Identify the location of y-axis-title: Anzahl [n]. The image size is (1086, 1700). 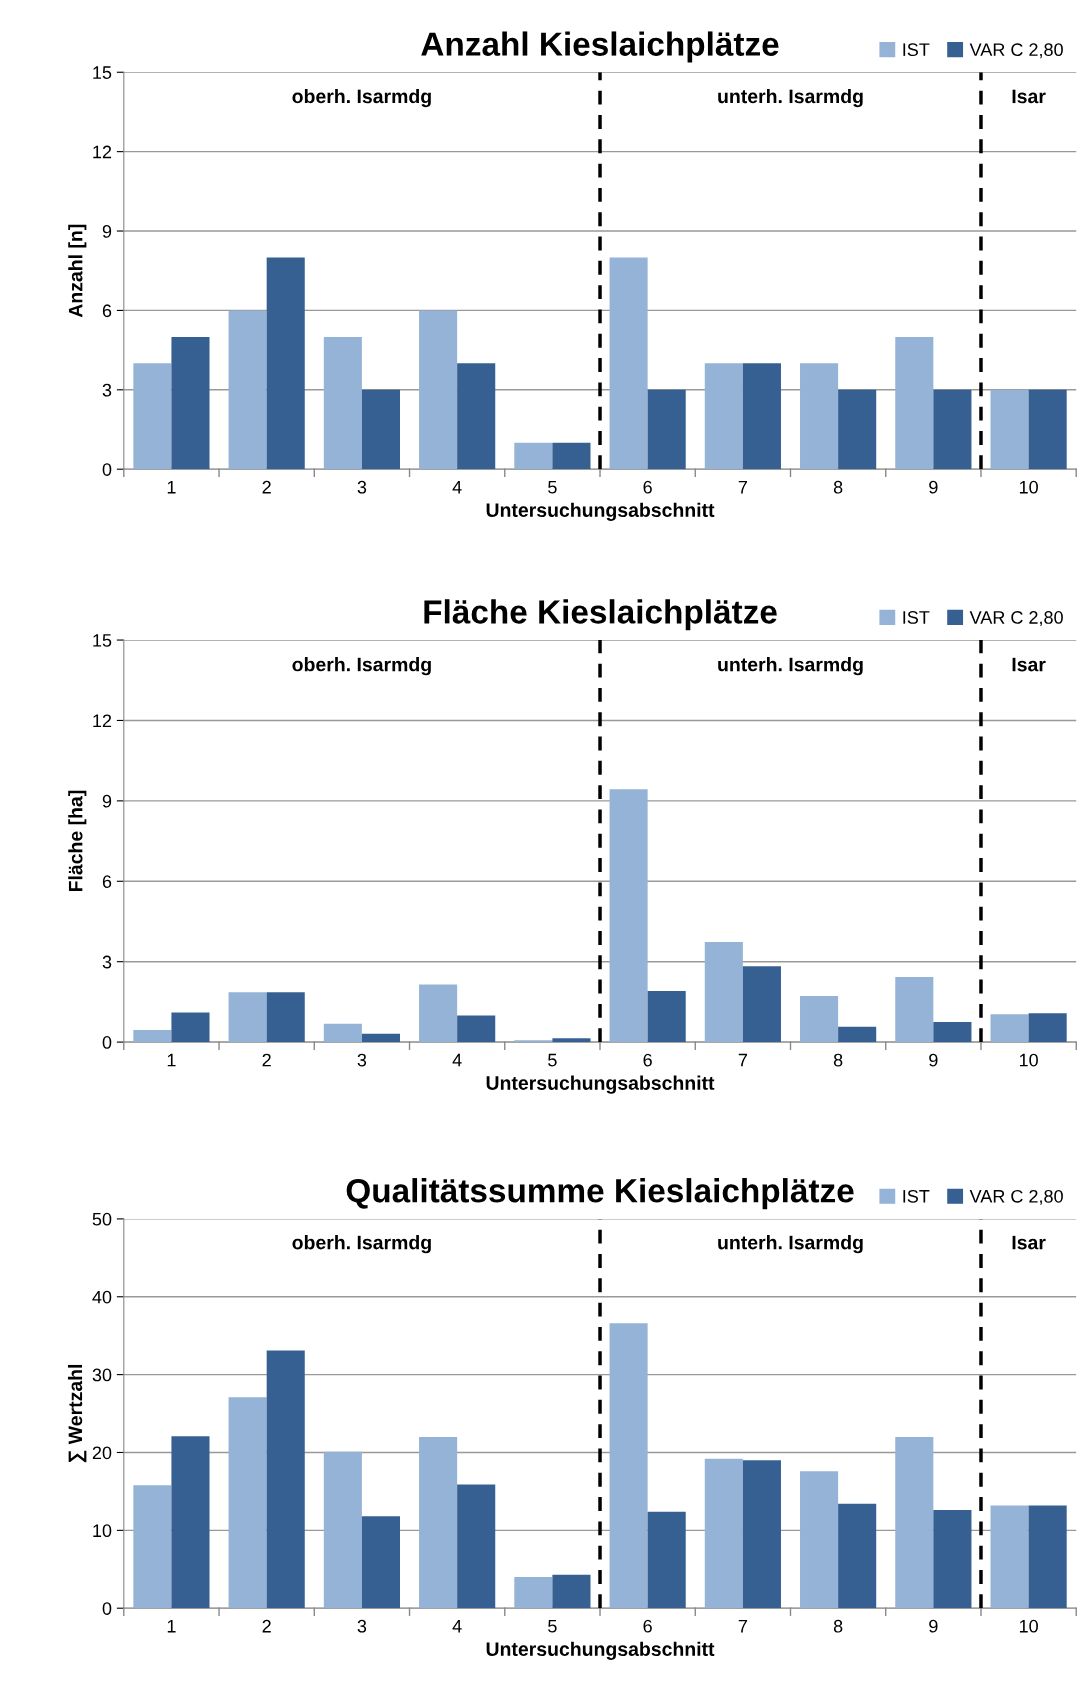
(77, 271).